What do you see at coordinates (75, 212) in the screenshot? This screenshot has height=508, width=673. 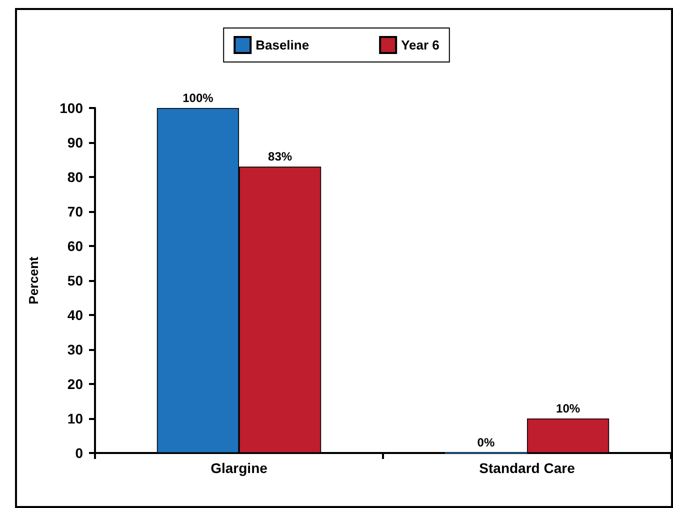 I see `y-tick-label: 70` at bounding box center [75, 212].